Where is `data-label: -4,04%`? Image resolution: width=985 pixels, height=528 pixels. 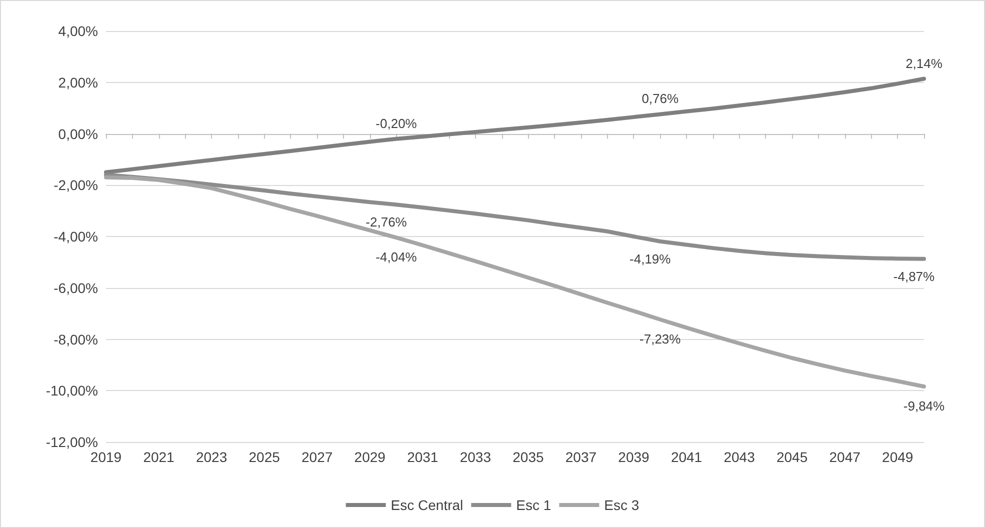 data-label: -4,04% is located at coordinates (397, 257).